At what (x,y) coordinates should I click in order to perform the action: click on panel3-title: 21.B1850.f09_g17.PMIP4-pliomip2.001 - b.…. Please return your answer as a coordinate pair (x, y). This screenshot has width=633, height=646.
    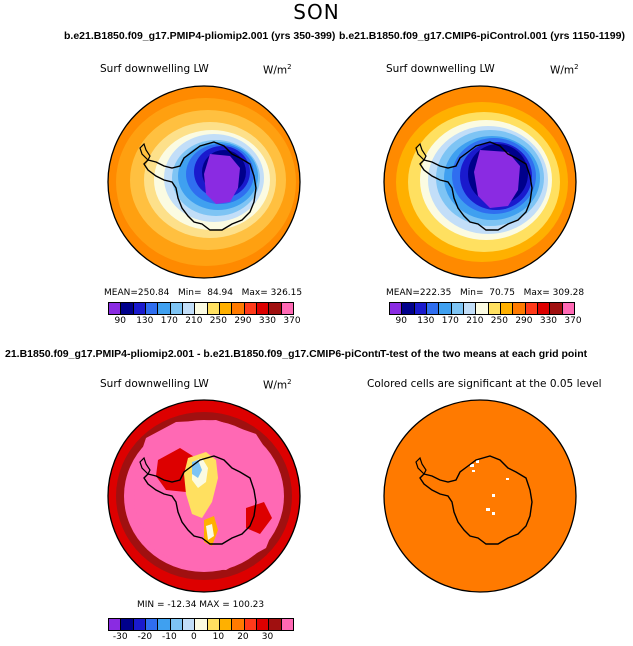
    Looking at the image, I should click on (195, 354).